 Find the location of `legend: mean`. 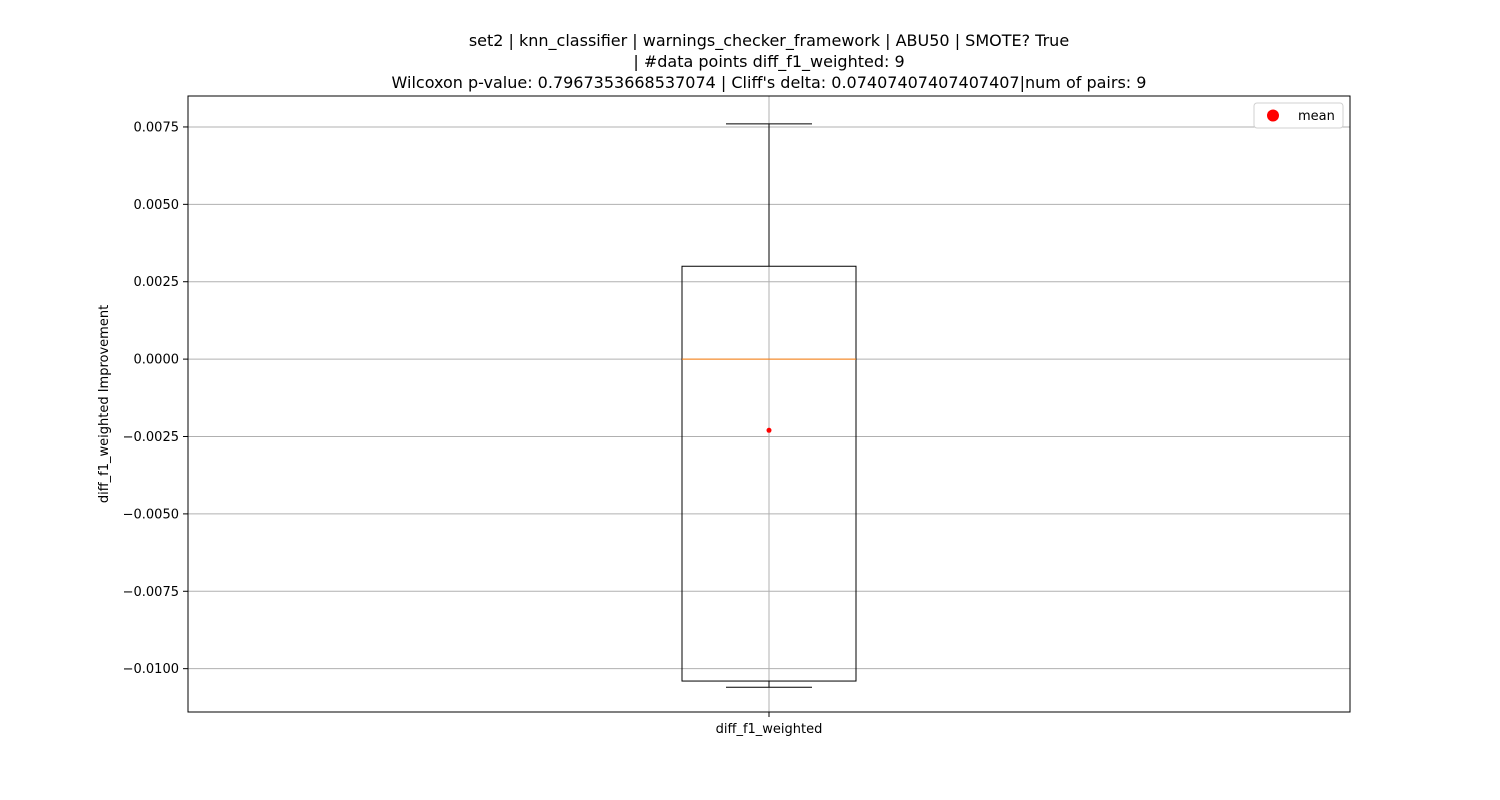

legend: mean is located at coordinates (1298, 115).